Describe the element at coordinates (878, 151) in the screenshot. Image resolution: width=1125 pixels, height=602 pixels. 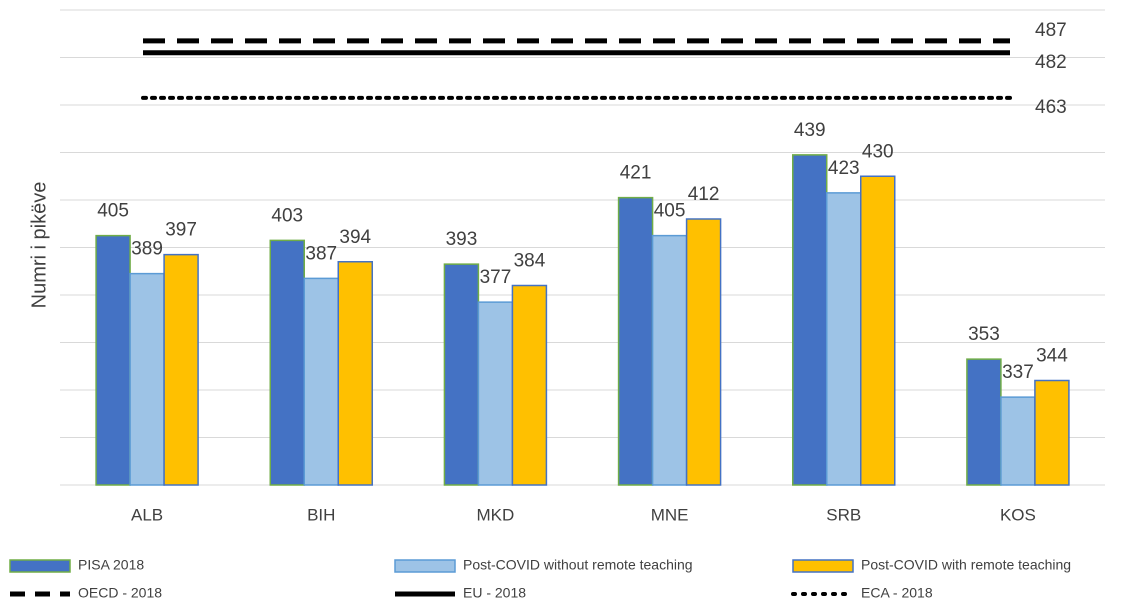
I see `data-label: 430` at that location.